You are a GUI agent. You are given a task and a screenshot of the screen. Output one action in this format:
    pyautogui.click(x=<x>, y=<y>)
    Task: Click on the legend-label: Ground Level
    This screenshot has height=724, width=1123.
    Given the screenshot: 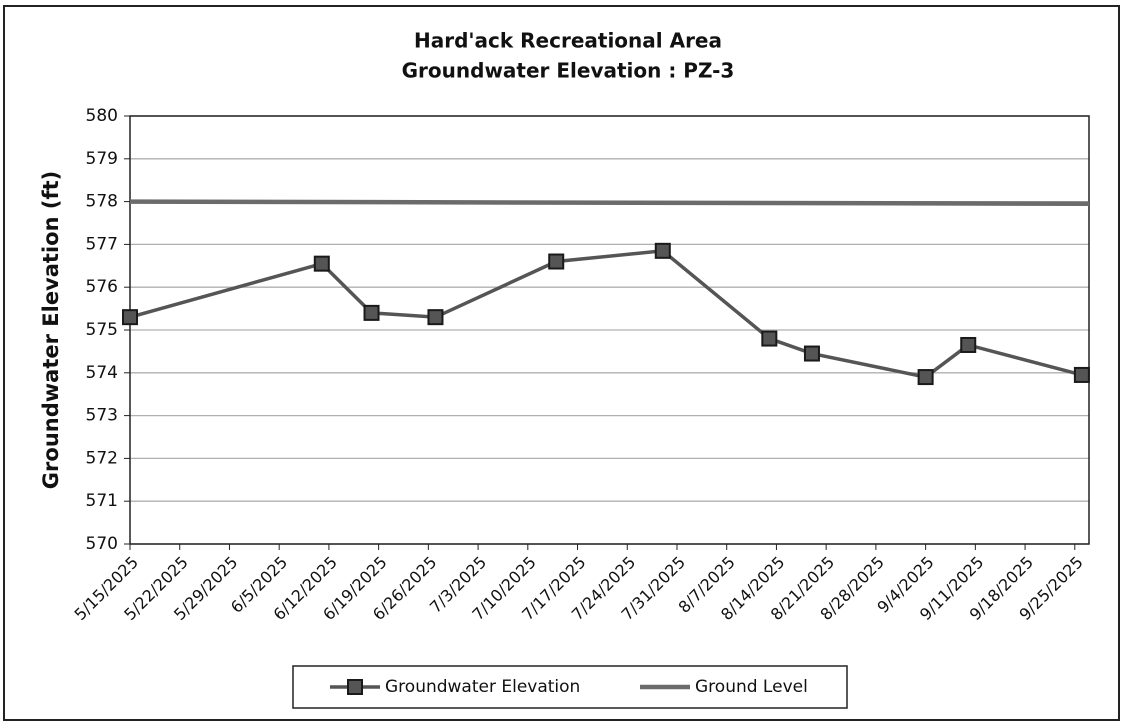 What is the action you would take?
    pyautogui.click(x=751, y=687)
    